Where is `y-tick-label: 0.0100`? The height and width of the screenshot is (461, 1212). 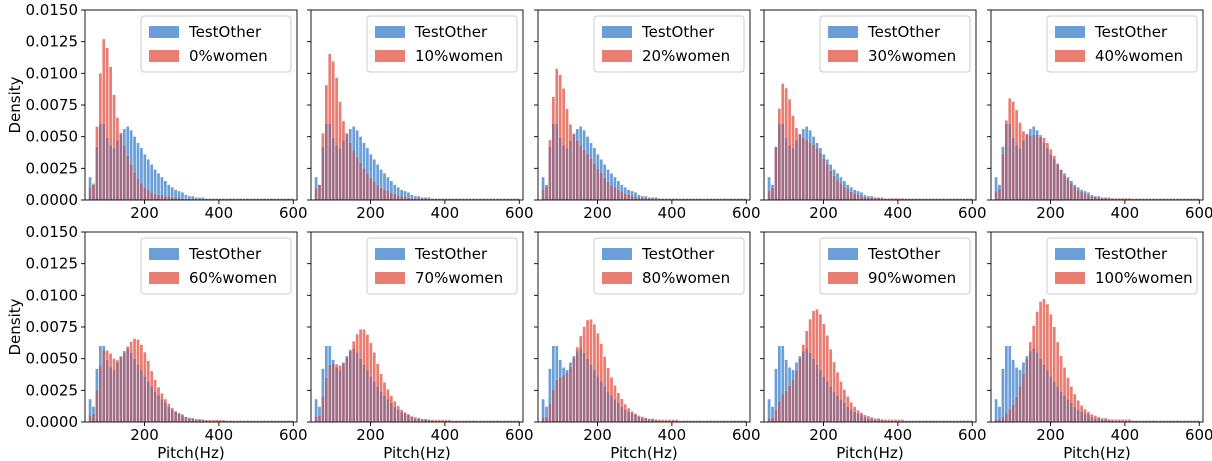 y-tick-label: 0.0100 is located at coordinates (52, 295).